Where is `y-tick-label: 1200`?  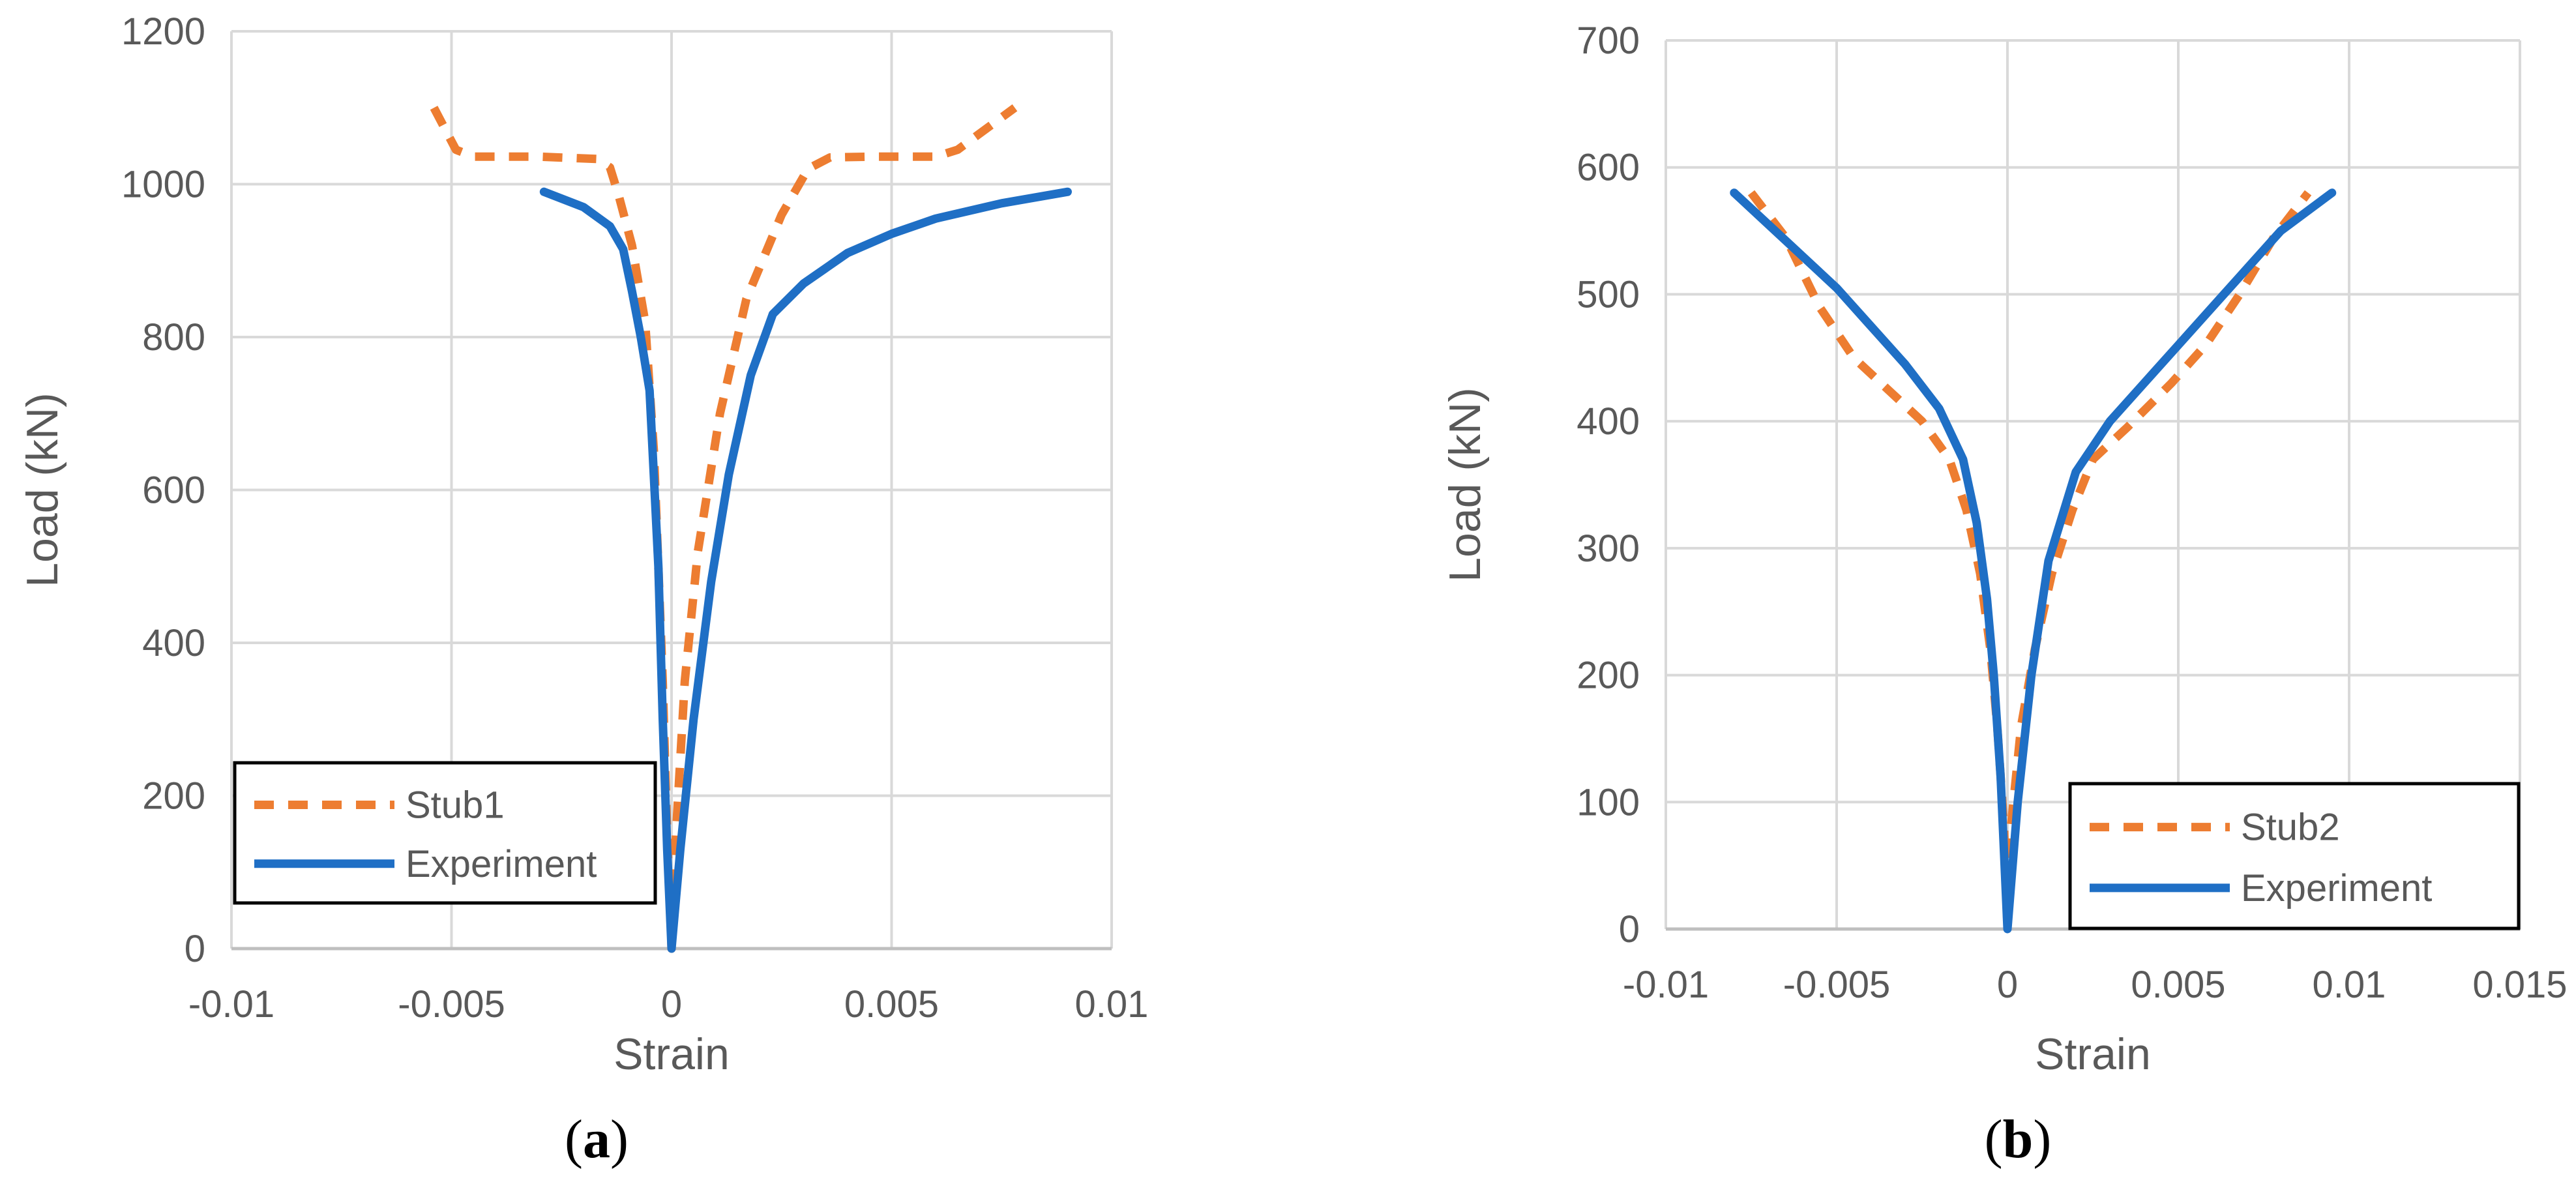 y-tick-label: 1200 is located at coordinates (163, 31).